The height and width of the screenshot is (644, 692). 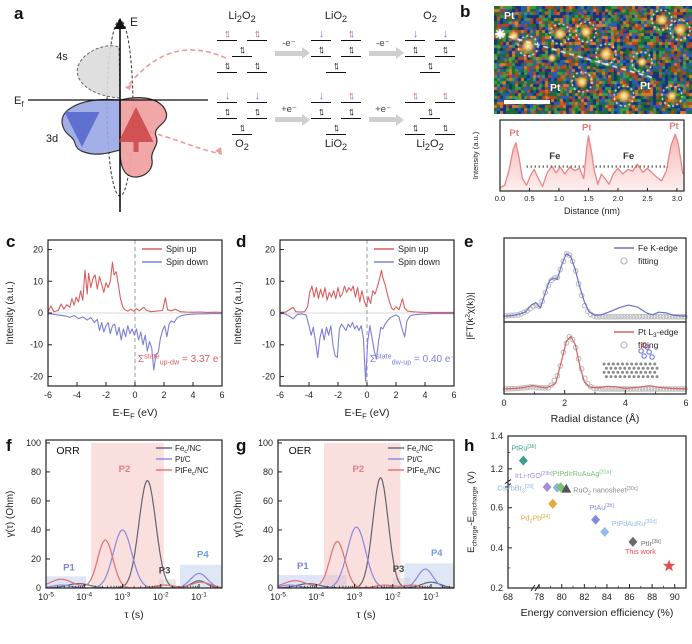 I want to click on legend-label: fitting, so click(x=648, y=261).